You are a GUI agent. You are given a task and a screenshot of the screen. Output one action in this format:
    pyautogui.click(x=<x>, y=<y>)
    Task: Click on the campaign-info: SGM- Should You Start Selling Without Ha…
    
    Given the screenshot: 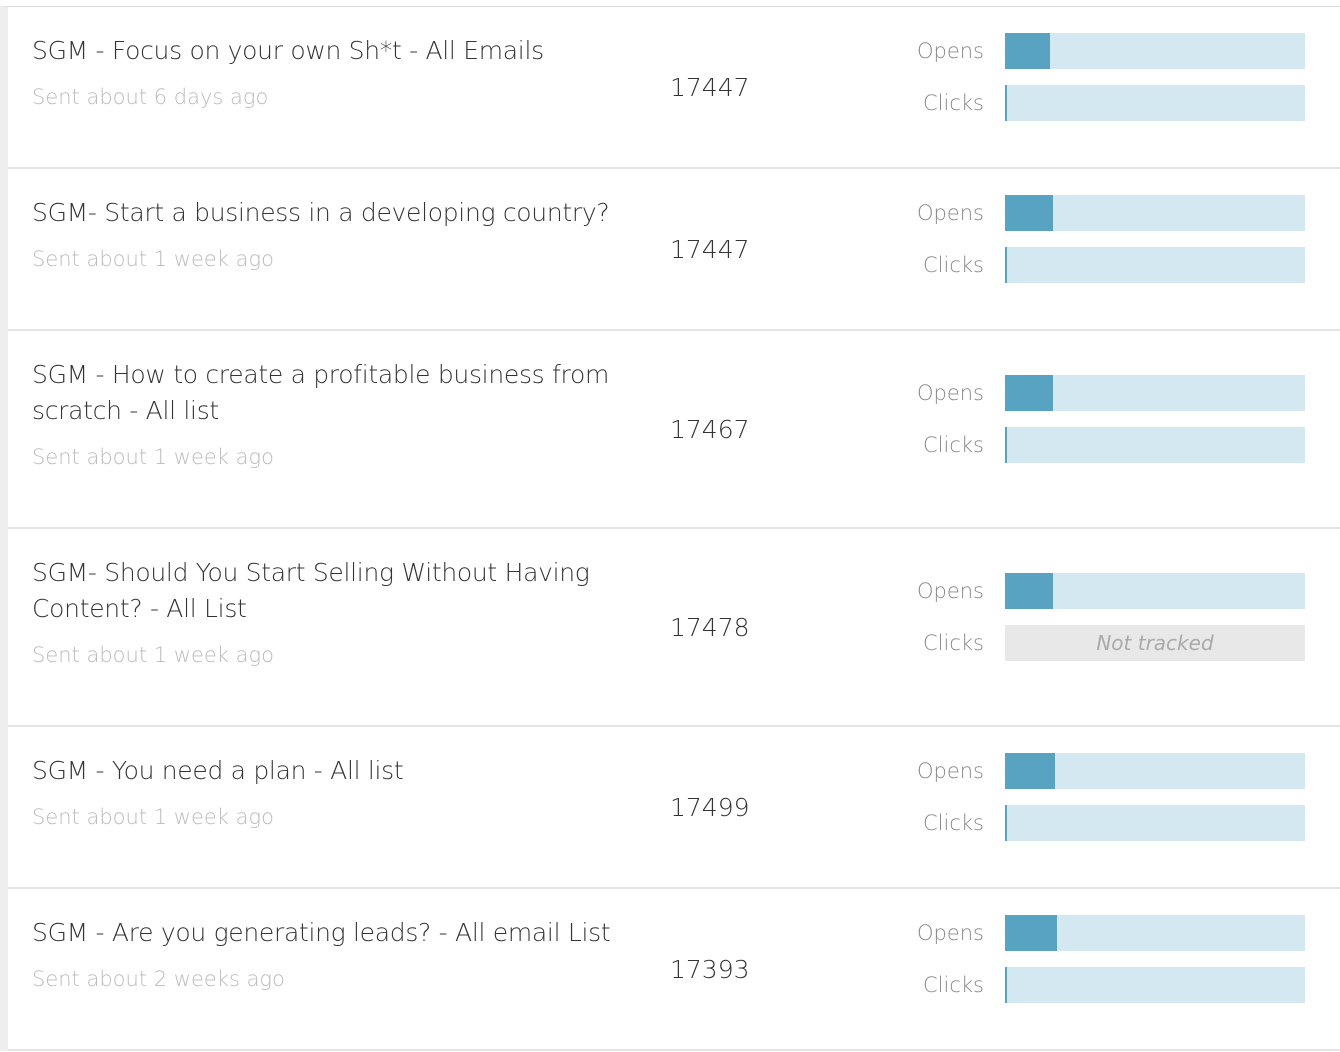 What is the action you would take?
    pyautogui.click(x=337, y=614)
    